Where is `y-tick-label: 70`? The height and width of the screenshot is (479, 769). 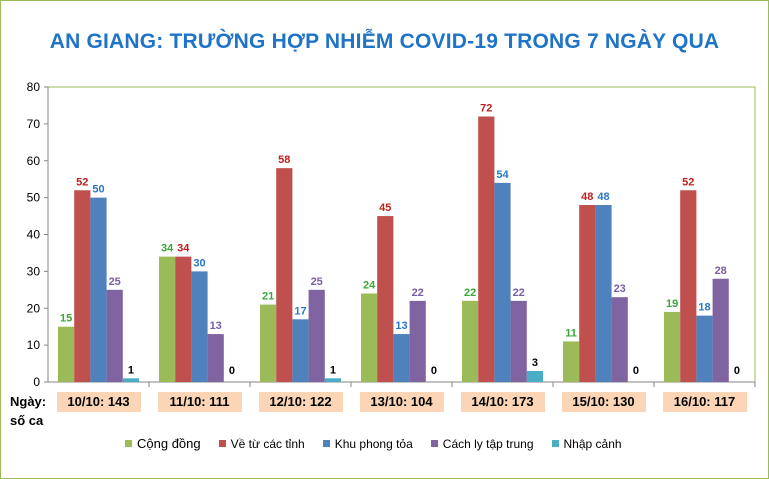 y-tick-label: 70 is located at coordinates (34, 124).